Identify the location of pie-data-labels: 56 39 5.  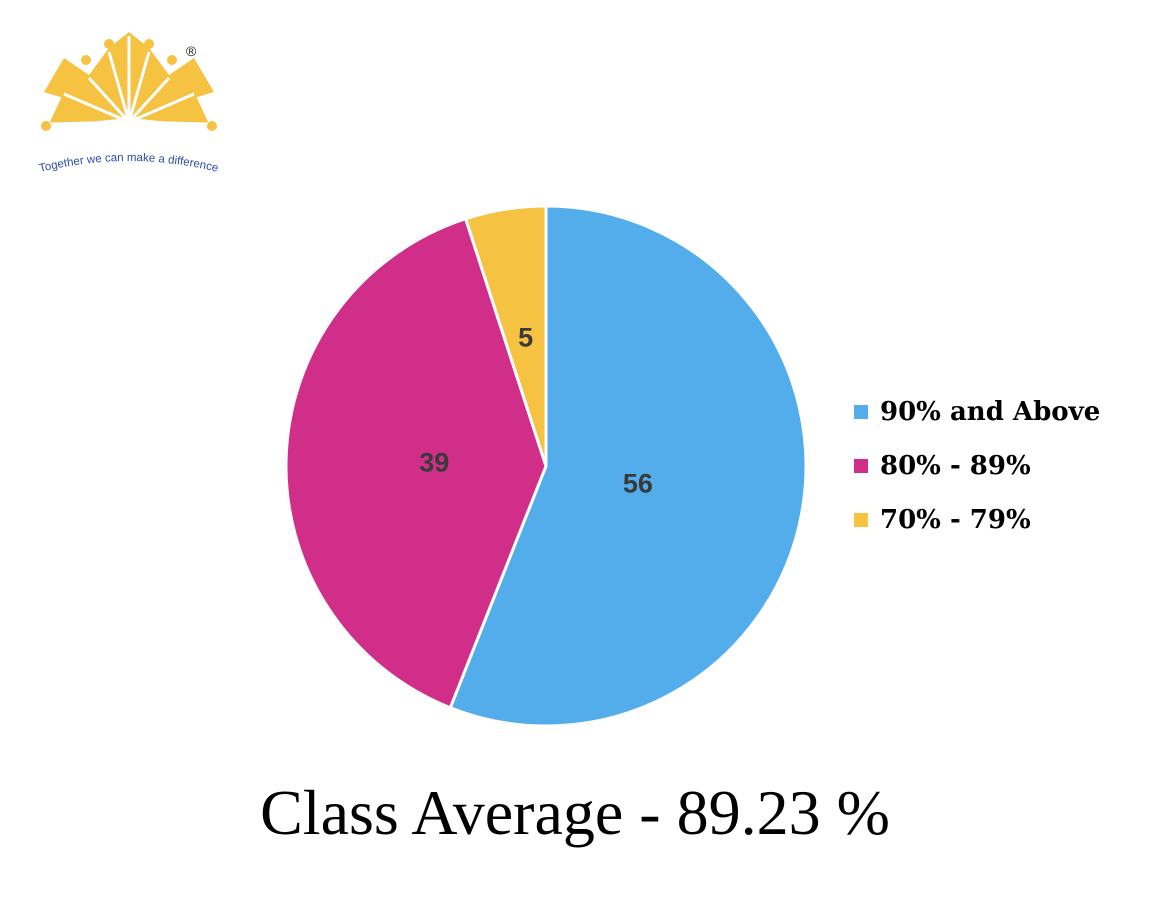
(536, 411).